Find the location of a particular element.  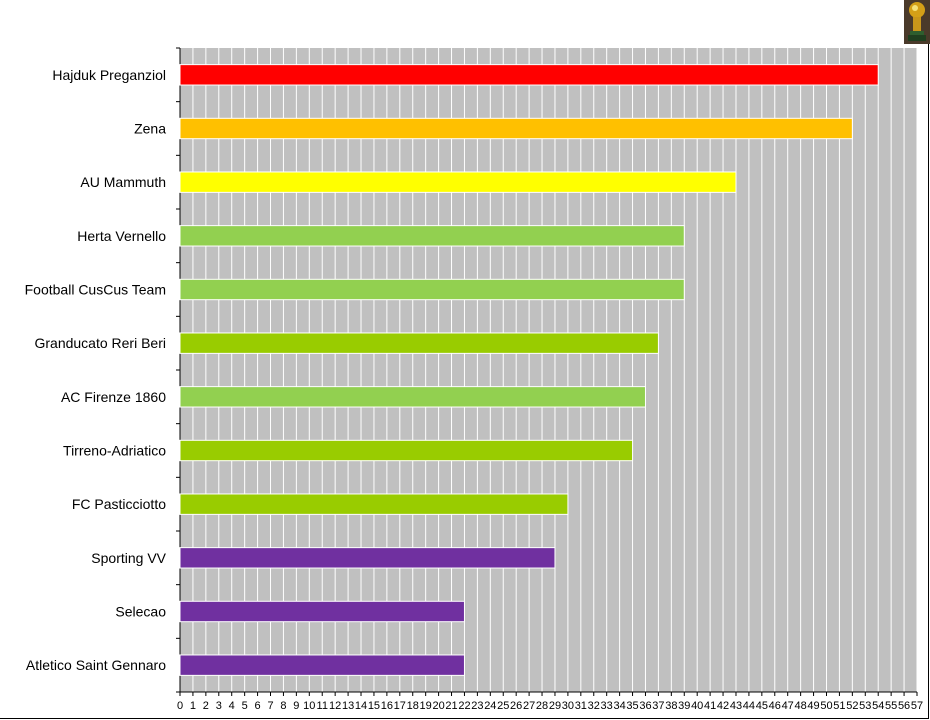

x-tick-label: 28 is located at coordinates (542, 706).